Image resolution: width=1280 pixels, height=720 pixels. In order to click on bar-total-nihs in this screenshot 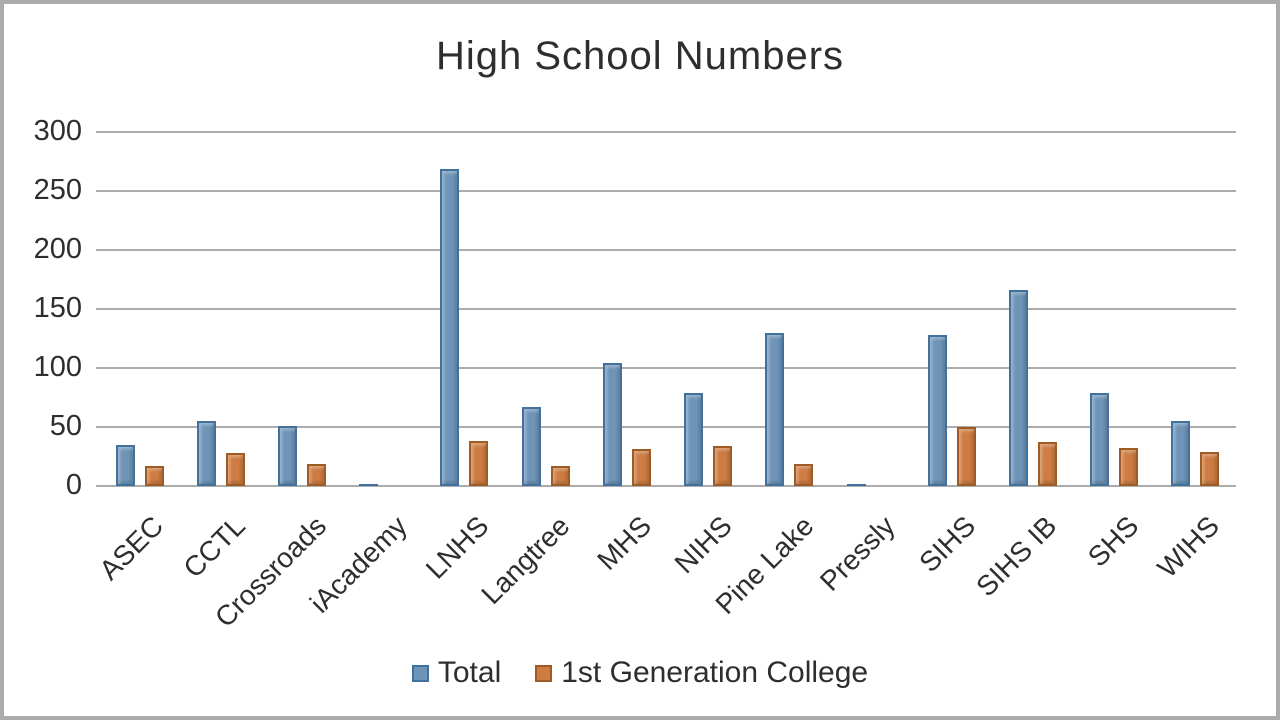, I will do `click(694, 439)`.